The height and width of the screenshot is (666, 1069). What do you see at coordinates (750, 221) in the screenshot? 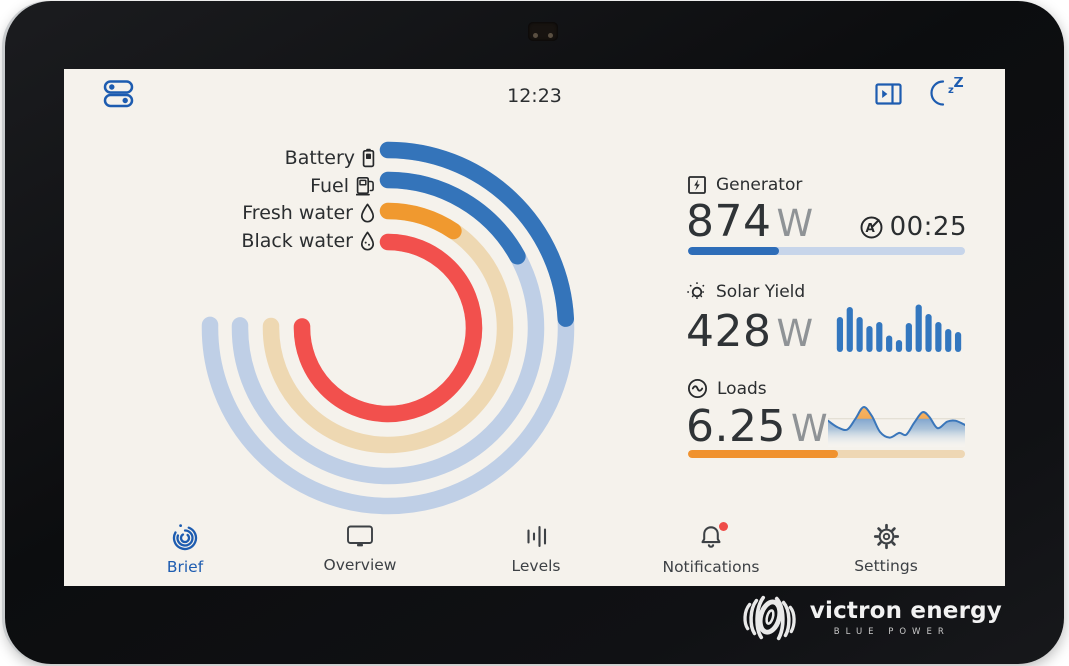
I see `generator-value: 874 W` at bounding box center [750, 221].